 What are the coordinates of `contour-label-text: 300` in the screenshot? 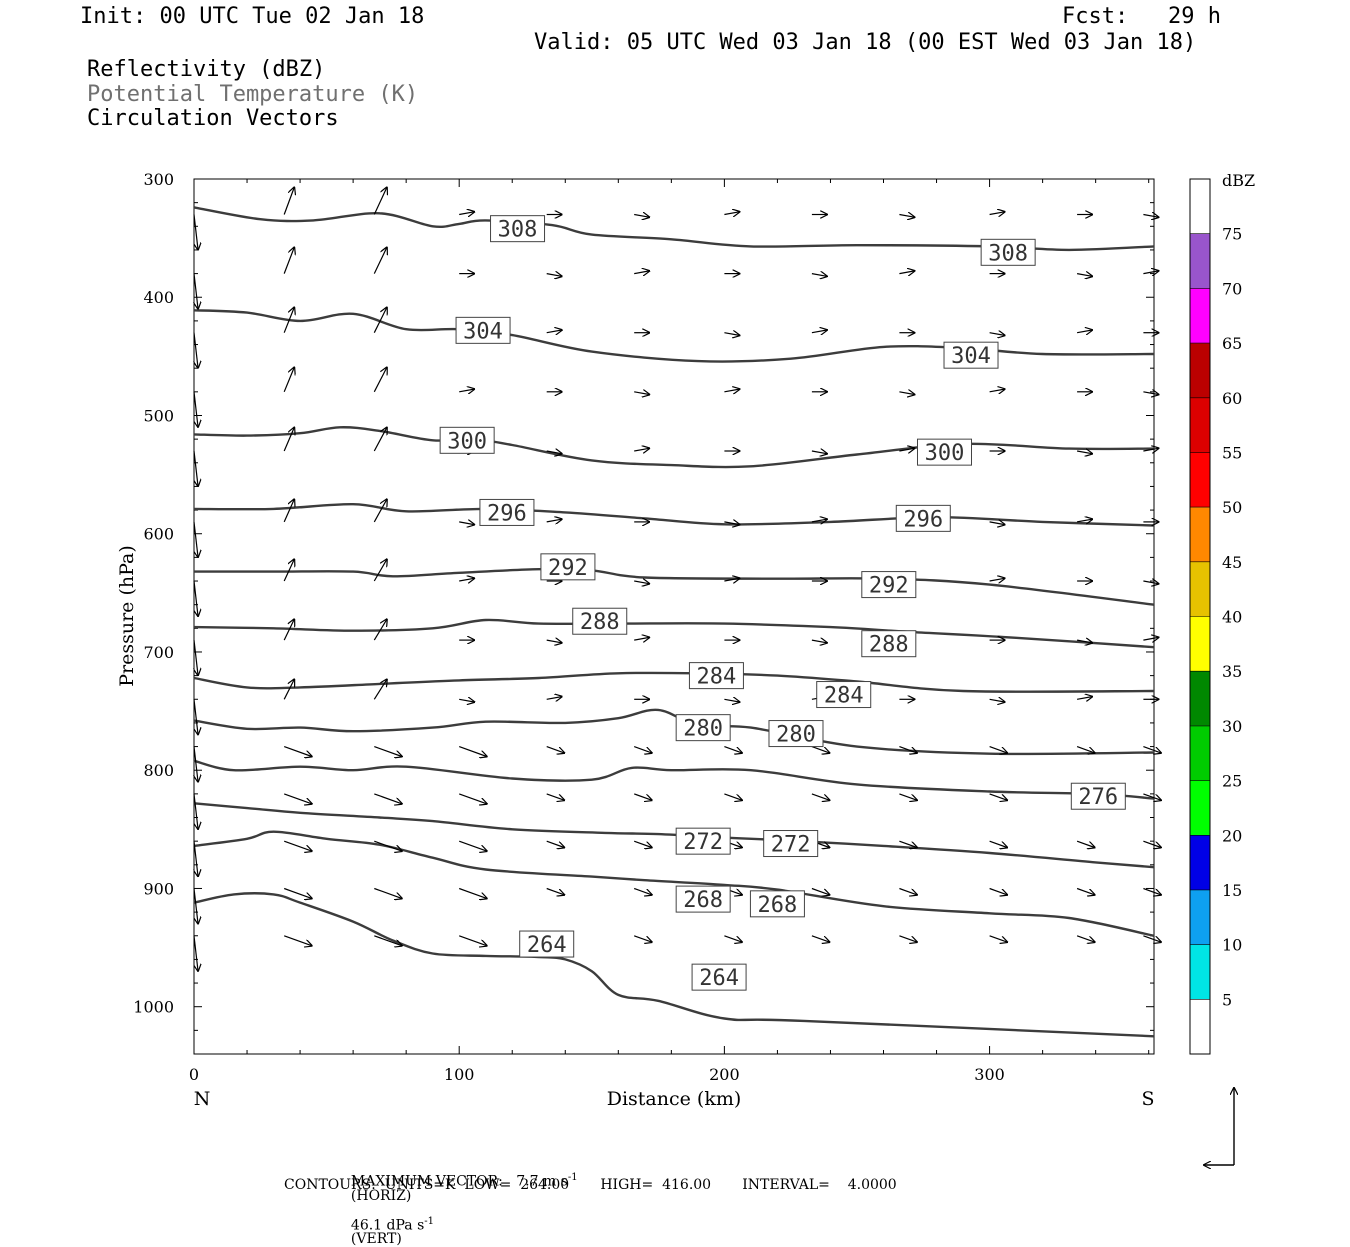 It's located at (945, 453).